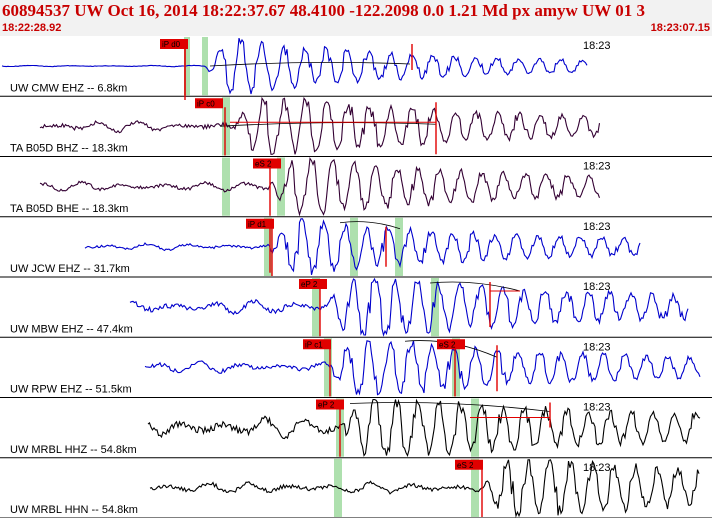  What do you see at coordinates (73, 450) in the screenshot?
I see `station-label: UW MRBL HHZ -- 54.8km` at bounding box center [73, 450].